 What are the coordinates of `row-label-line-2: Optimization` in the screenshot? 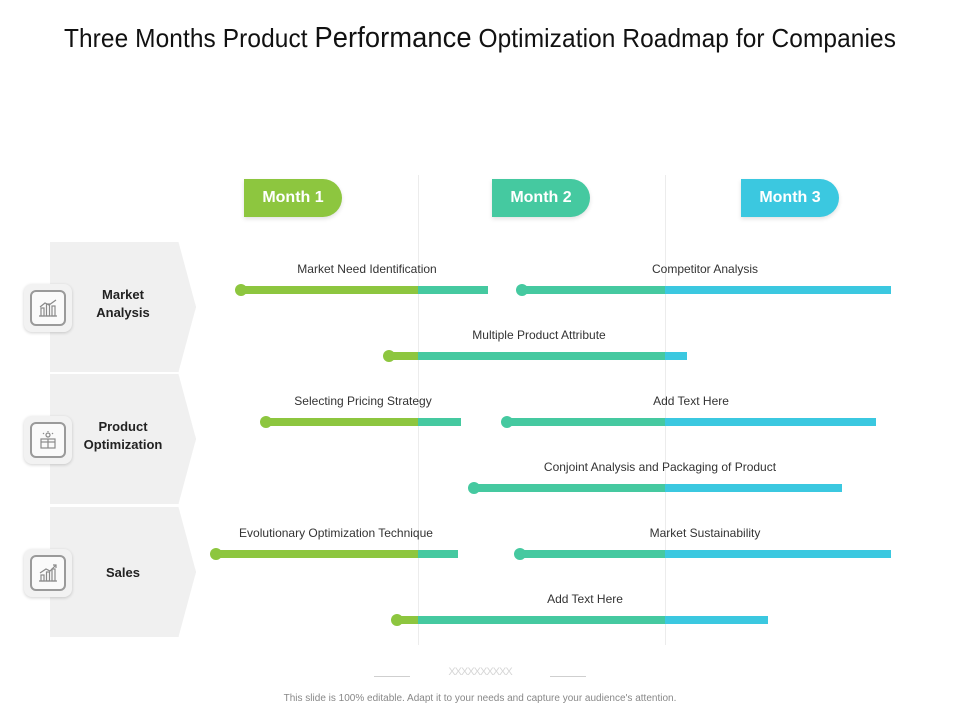 It's located at (123, 444).